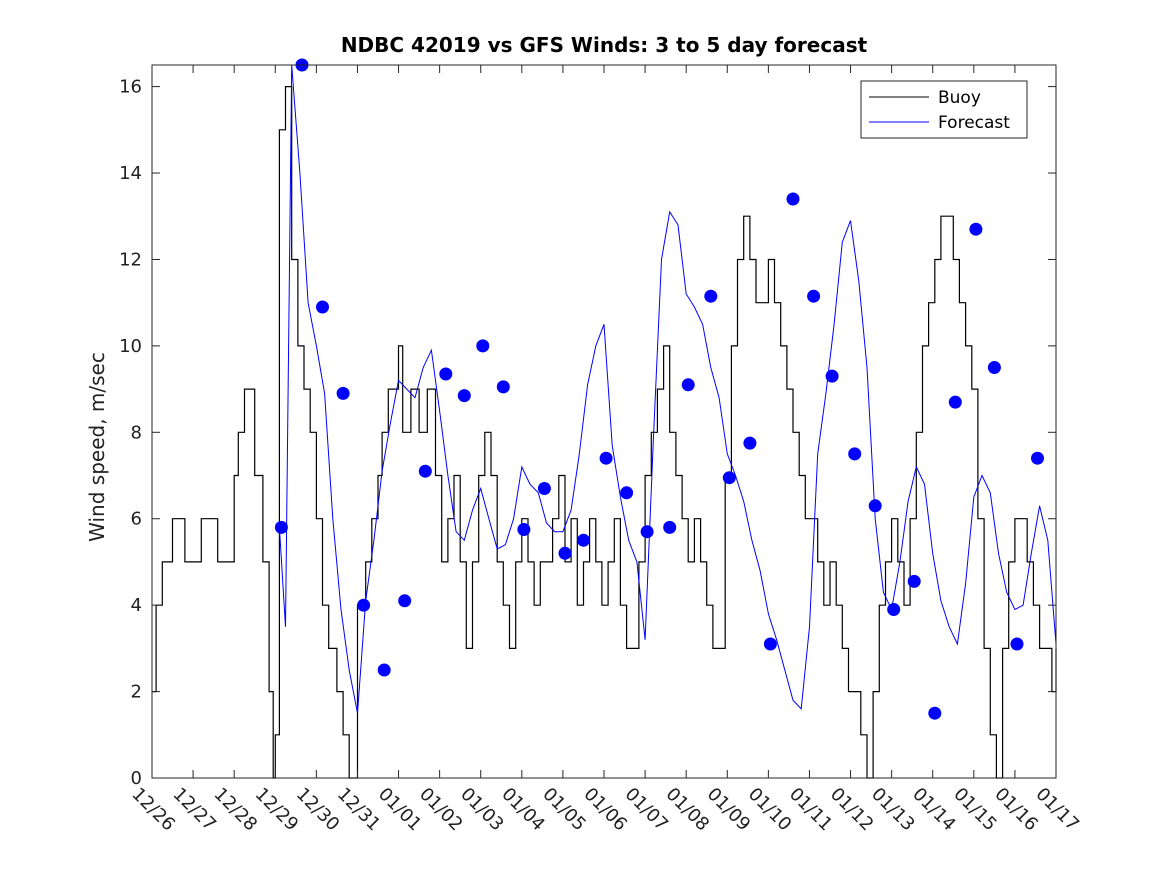 This screenshot has height=875, width=1167. I want to click on x-tick-label: 12/29, so click(277, 810).